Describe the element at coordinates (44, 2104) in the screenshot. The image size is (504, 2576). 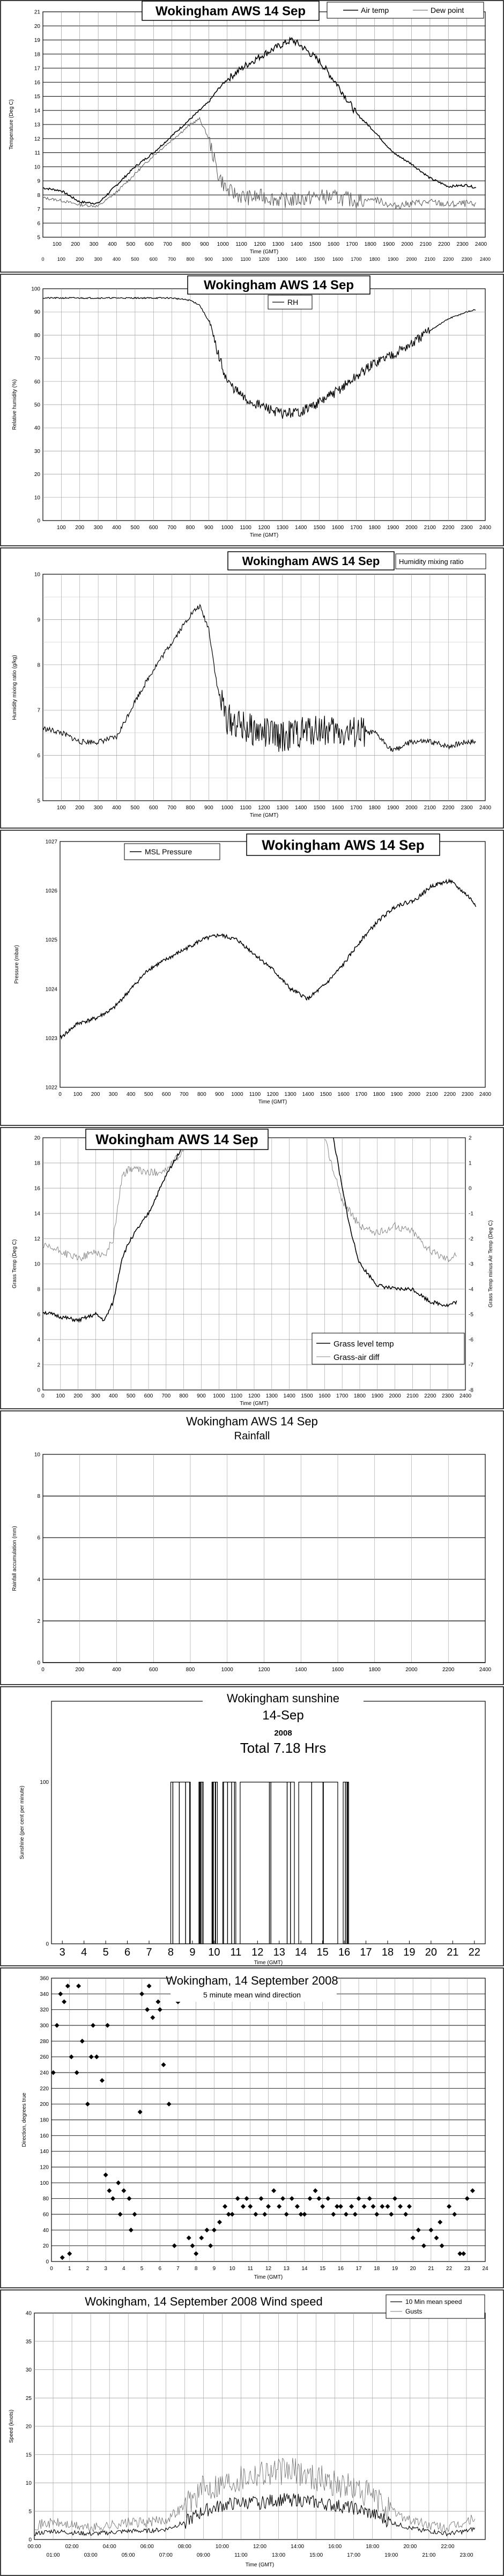
I see `y-tick-label: 200` at that location.